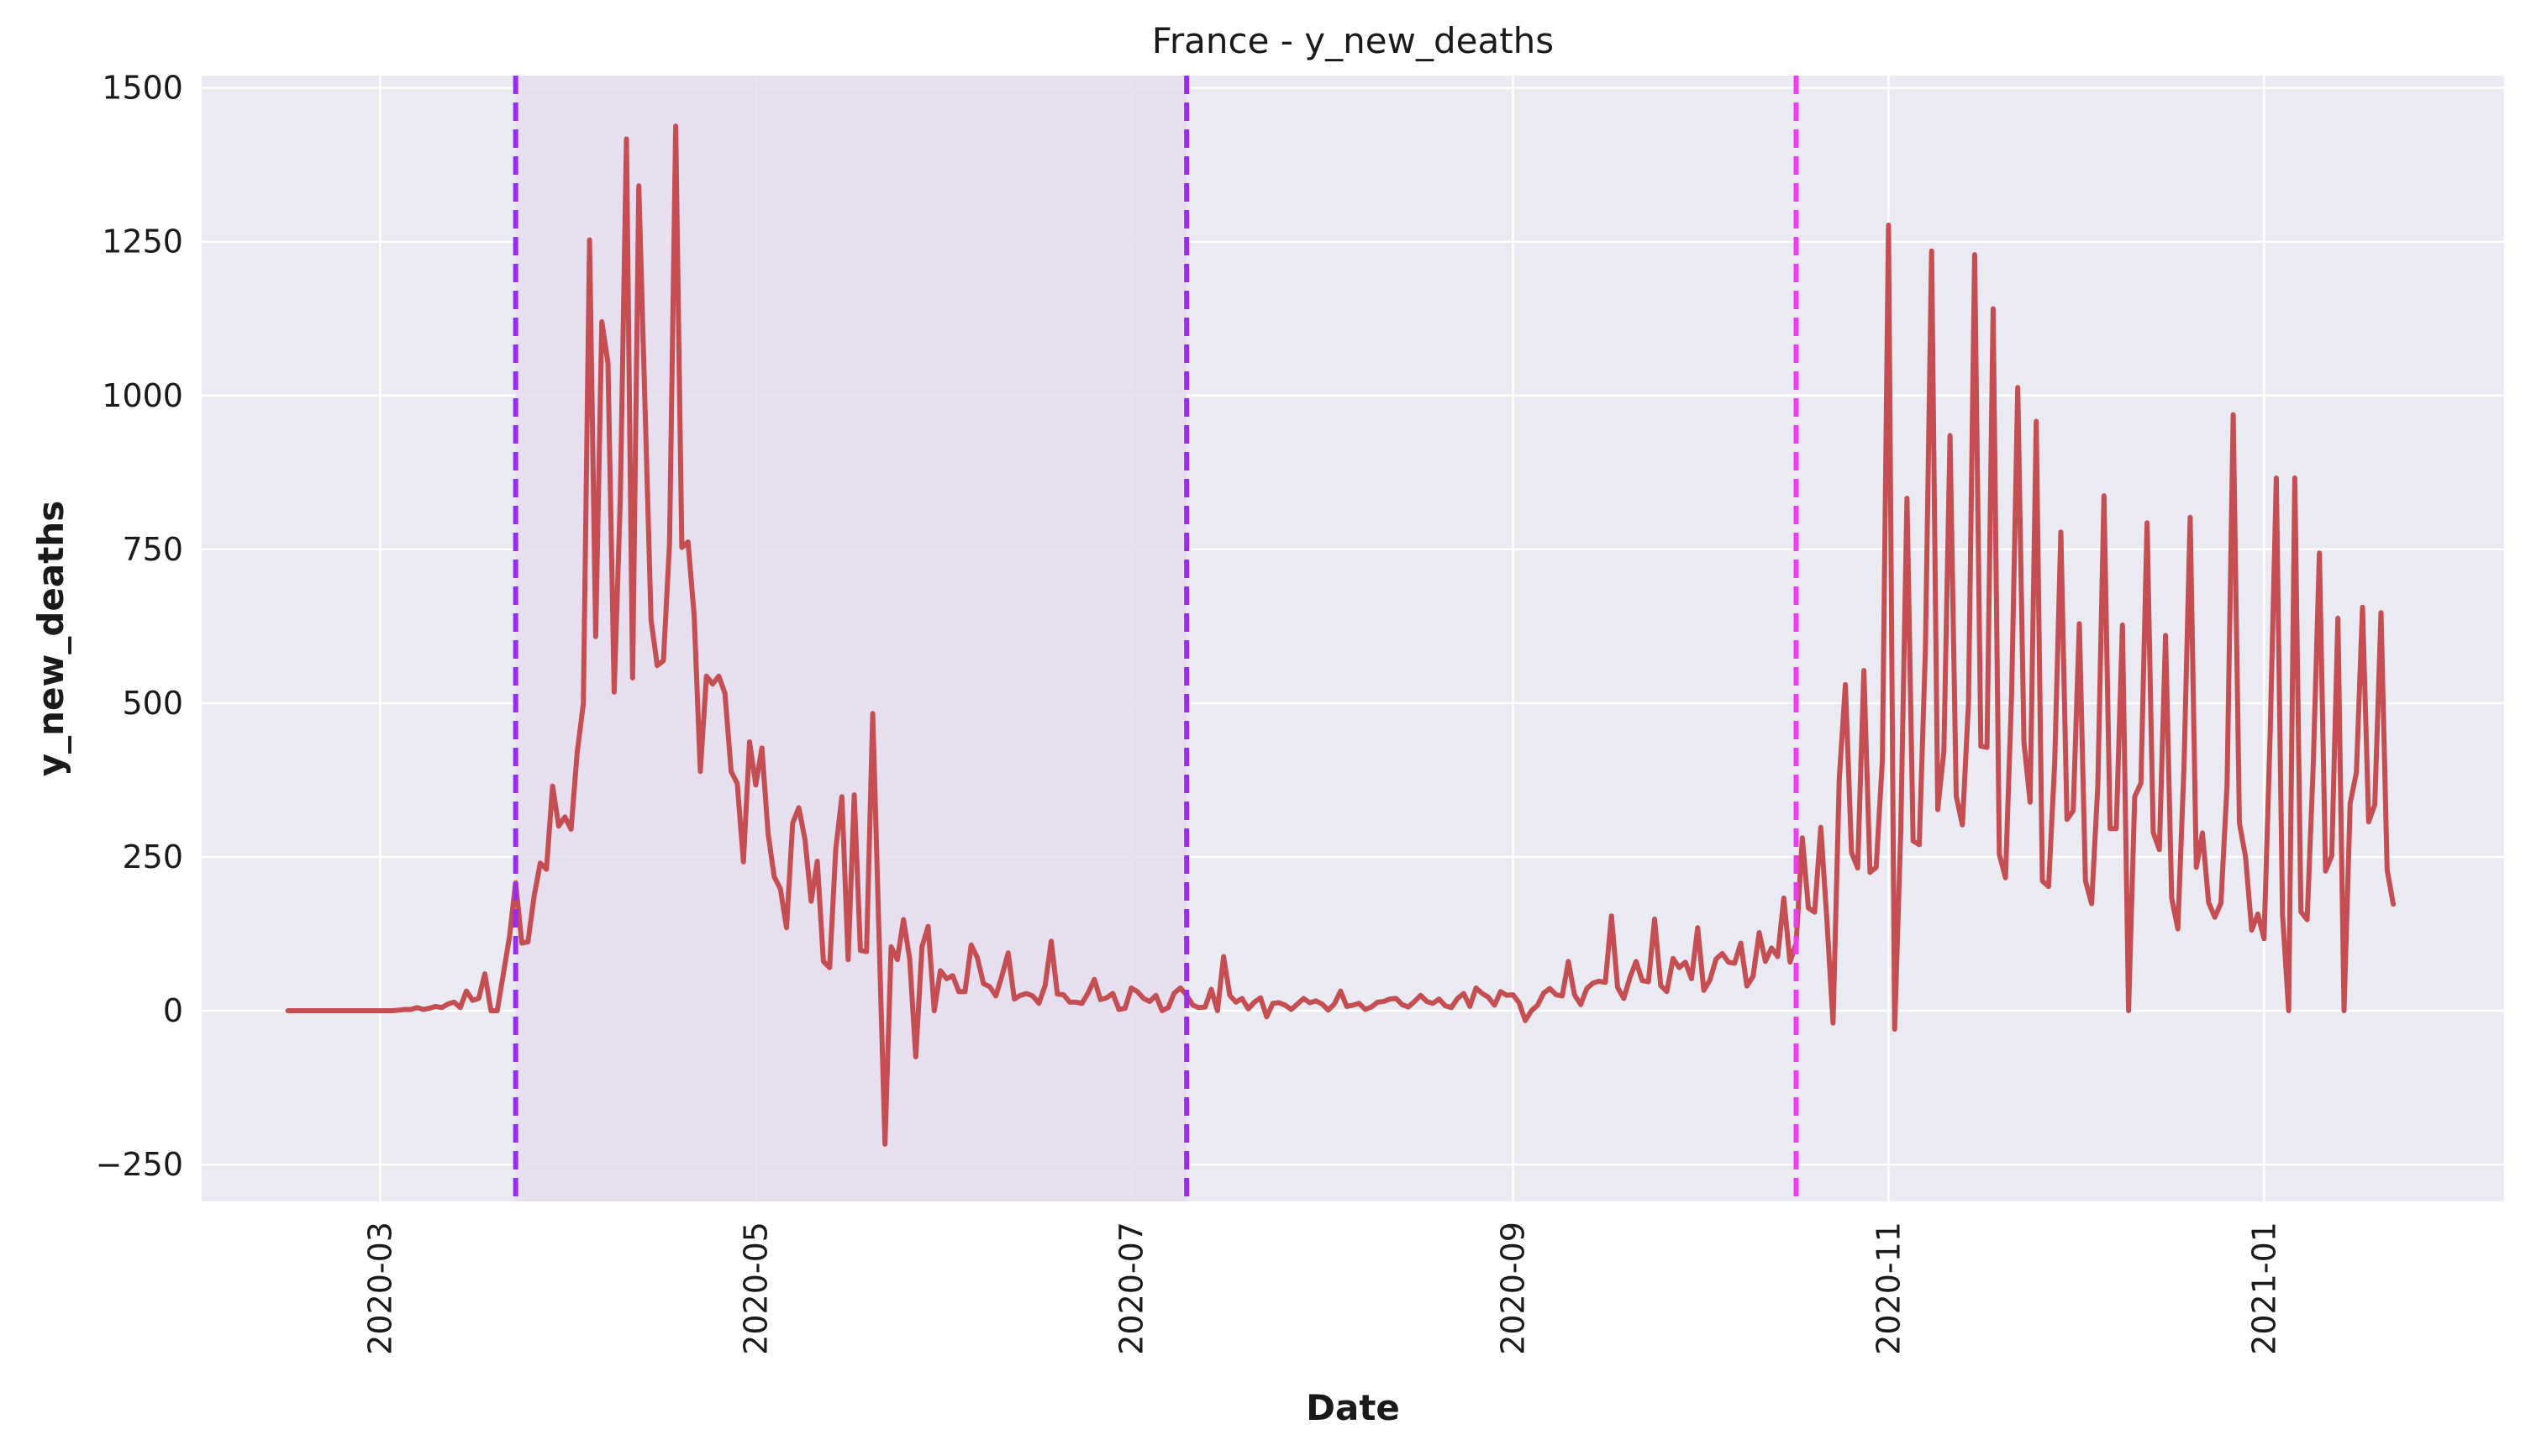 This screenshot has width=2531, height=1456. Describe the element at coordinates (1131, 1288) in the screenshot. I see `x-tick-label: 2020-07` at that location.